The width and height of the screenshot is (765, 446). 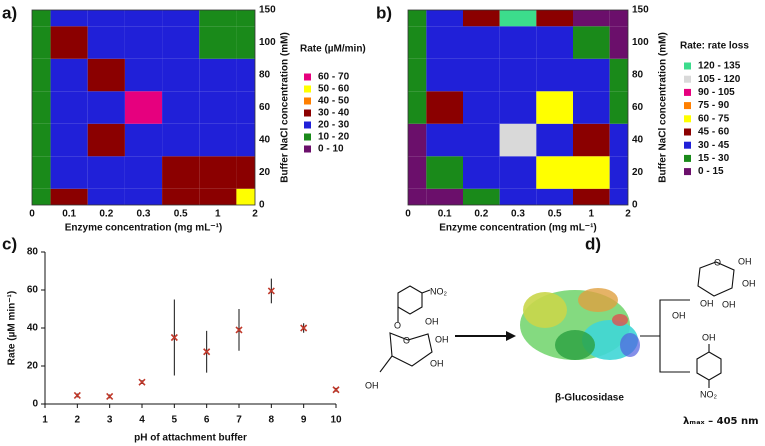 What do you see at coordinates (719, 79) in the screenshot?
I see `legend-label: 105 - 120` at bounding box center [719, 79].